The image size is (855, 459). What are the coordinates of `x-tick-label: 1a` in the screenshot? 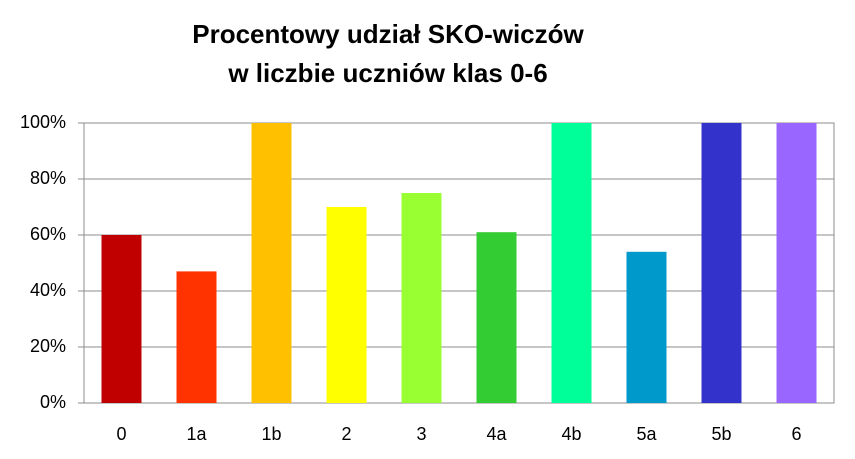 It's located at (196, 434).